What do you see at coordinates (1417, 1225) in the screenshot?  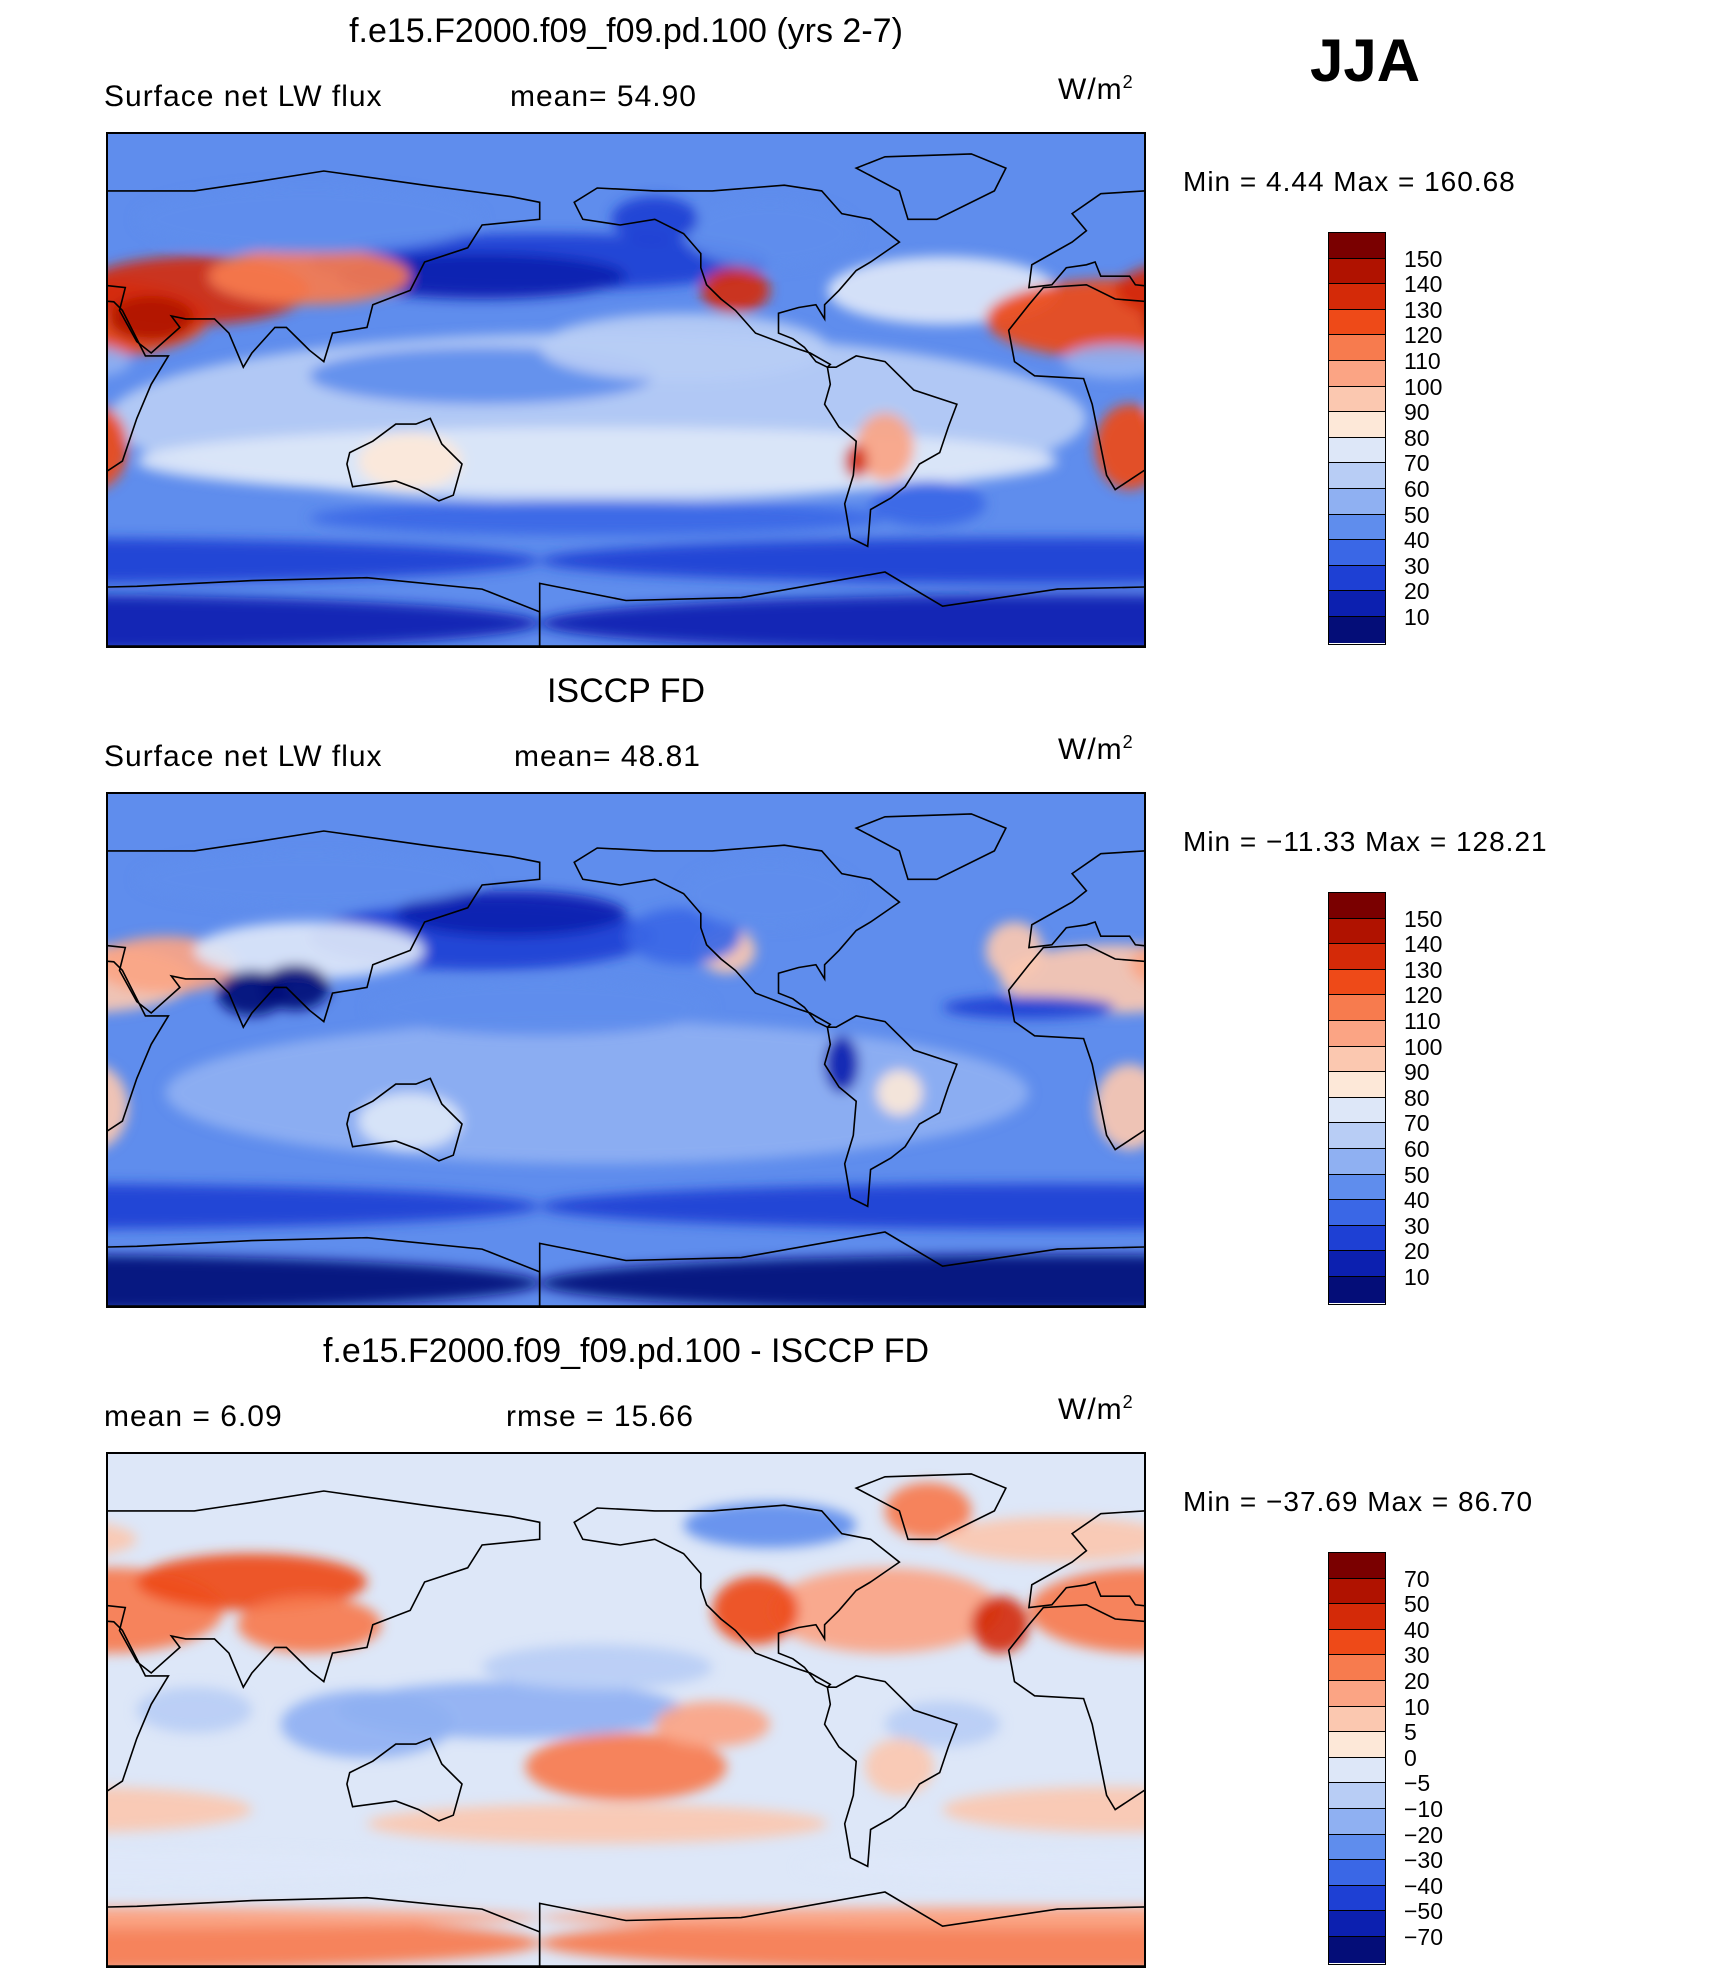 I see `colorbar-tick-label: 30` at bounding box center [1417, 1225].